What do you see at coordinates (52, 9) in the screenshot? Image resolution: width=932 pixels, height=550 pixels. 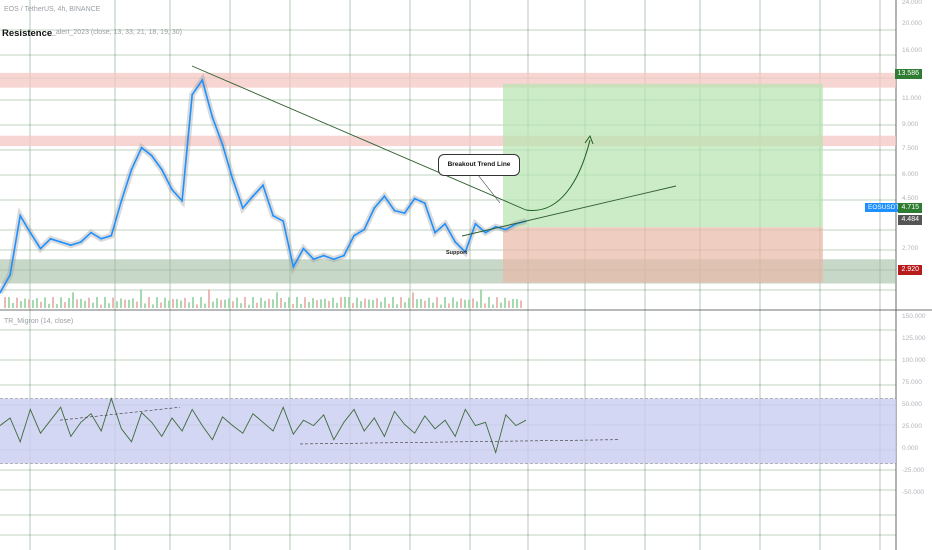 I see `symbol-line: EOS / TetherUS, 4h, BINANCE` at bounding box center [52, 9].